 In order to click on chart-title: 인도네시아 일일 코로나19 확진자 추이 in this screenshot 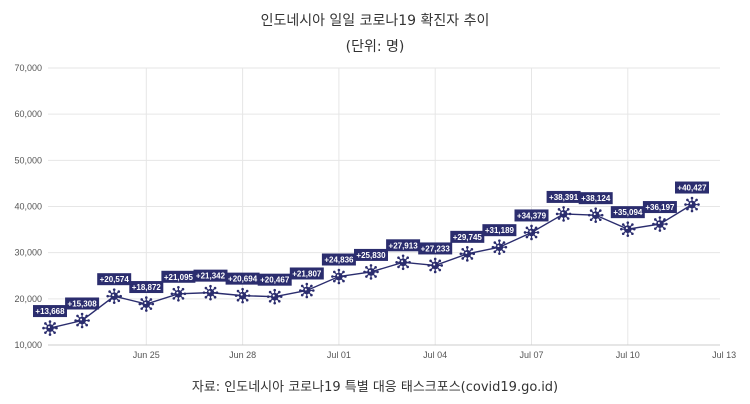, I will do `click(375, 21)`.